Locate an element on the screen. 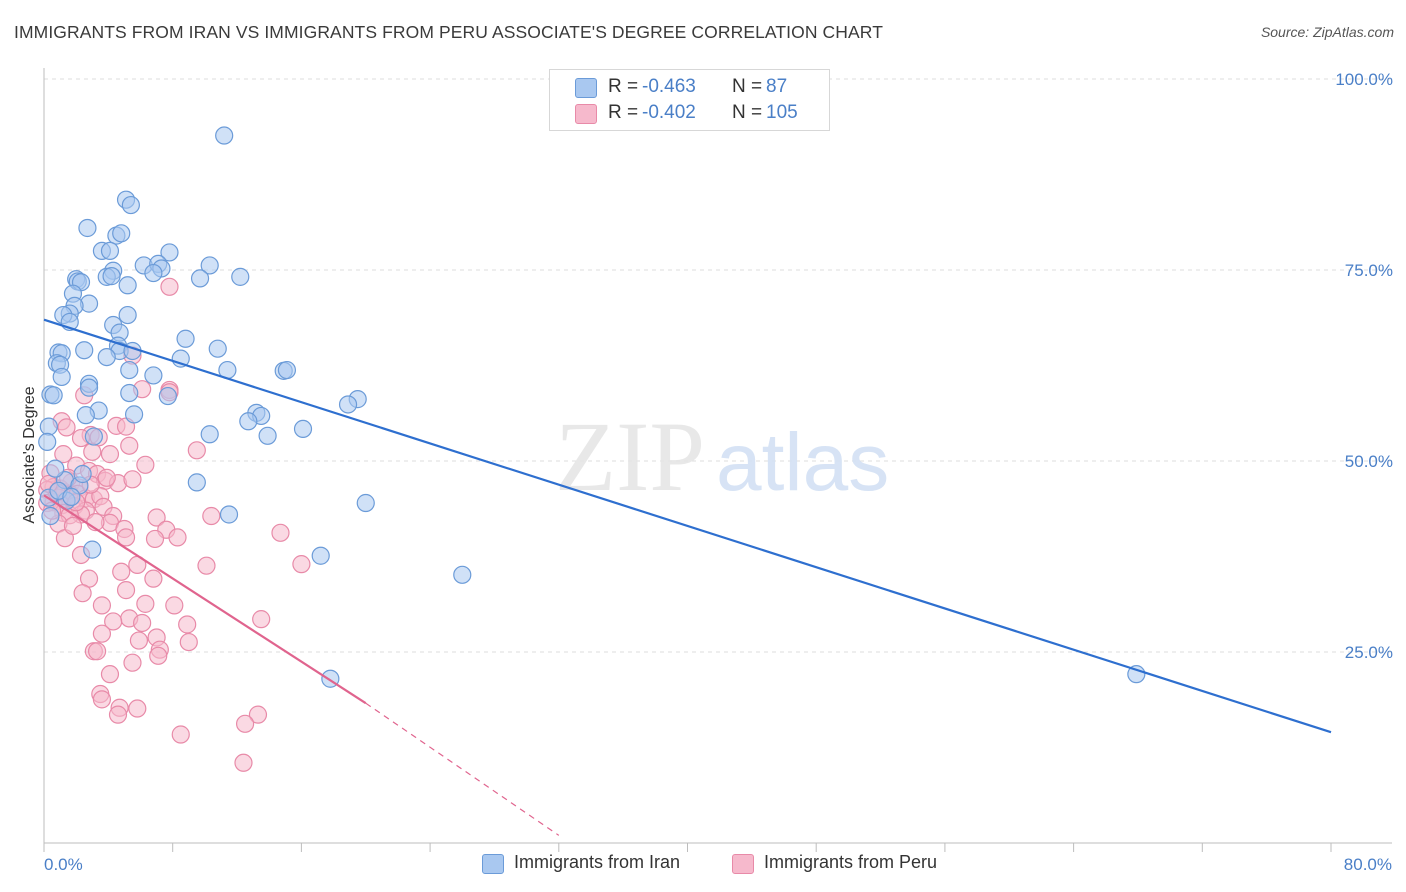  peru-trend-line is located at coordinates (205, 599).